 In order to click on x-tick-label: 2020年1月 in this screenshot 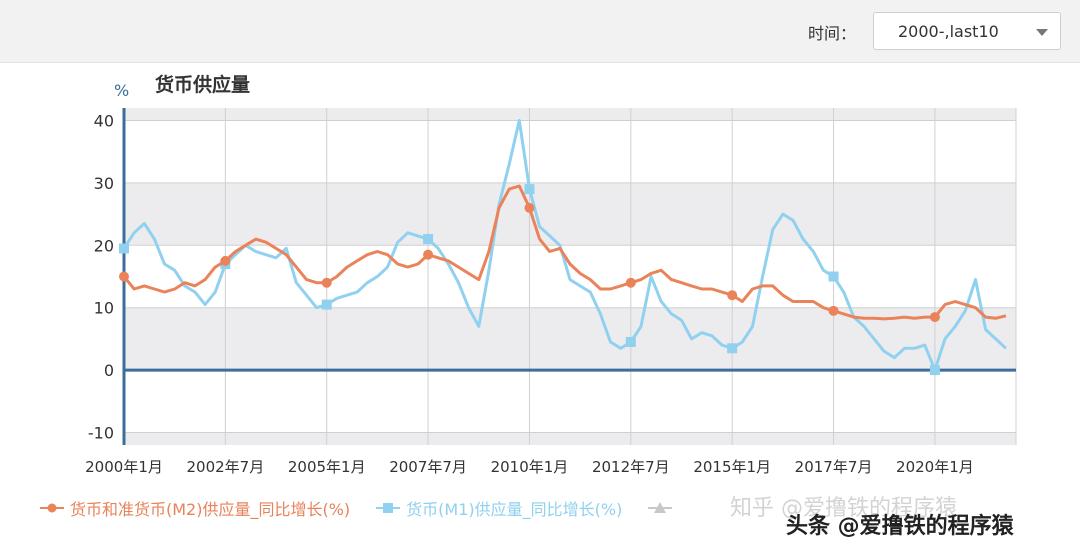, I will do `click(935, 467)`.